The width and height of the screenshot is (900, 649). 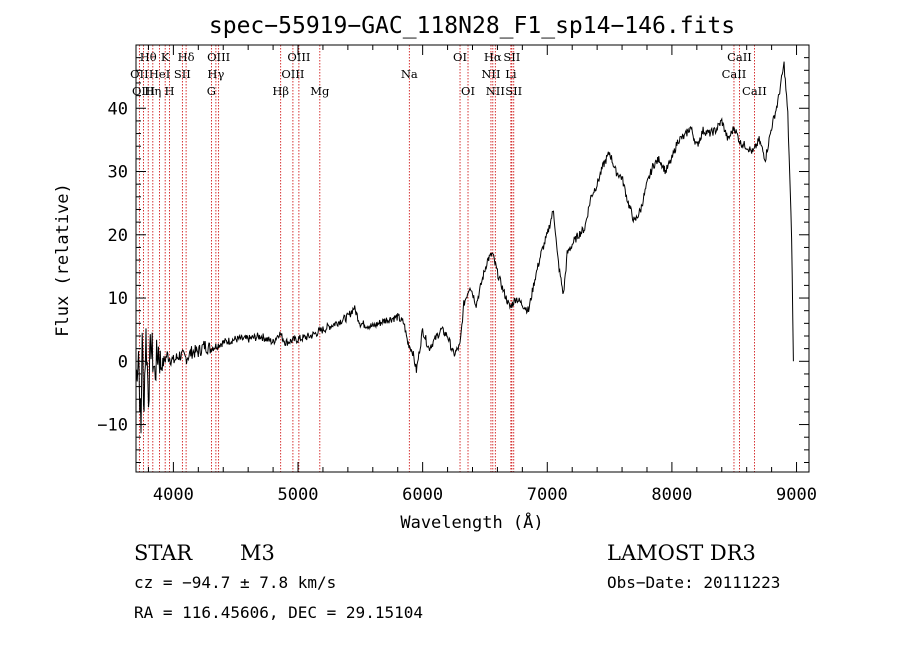 I want to click on y-tick-label: 10, so click(x=118, y=299).